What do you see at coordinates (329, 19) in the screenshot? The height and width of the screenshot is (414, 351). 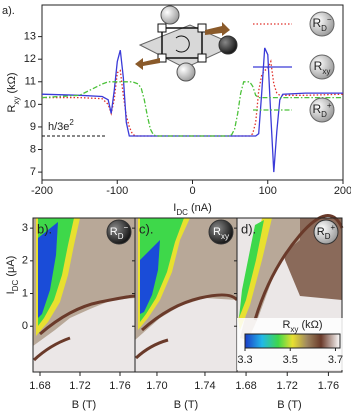 I see `legend-label-sup: −` at bounding box center [329, 19].